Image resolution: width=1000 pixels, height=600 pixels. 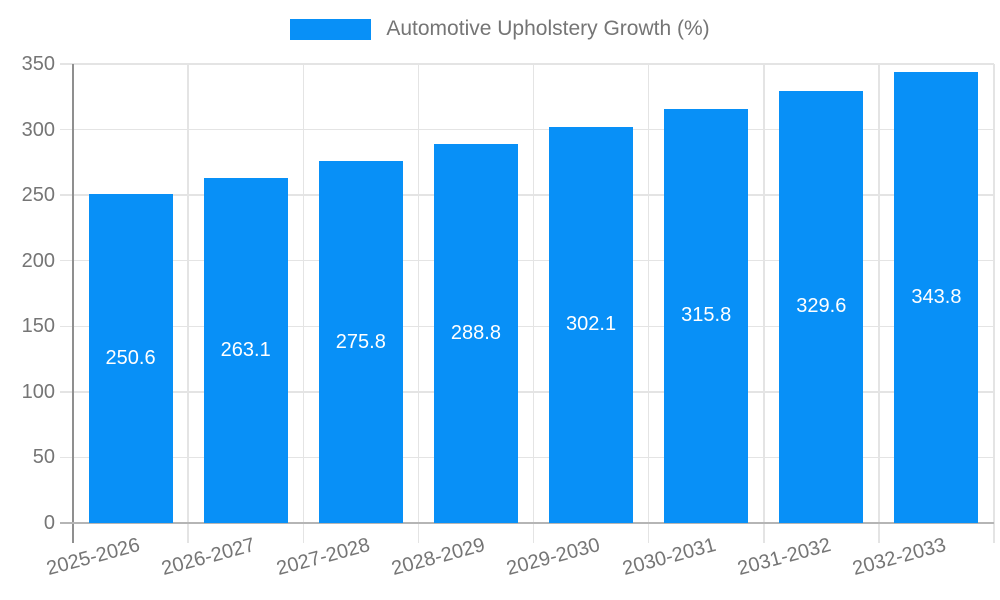 What do you see at coordinates (38, 326) in the screenshot?
I see `y-tick-label: 150` at bounding box center [38, 326].